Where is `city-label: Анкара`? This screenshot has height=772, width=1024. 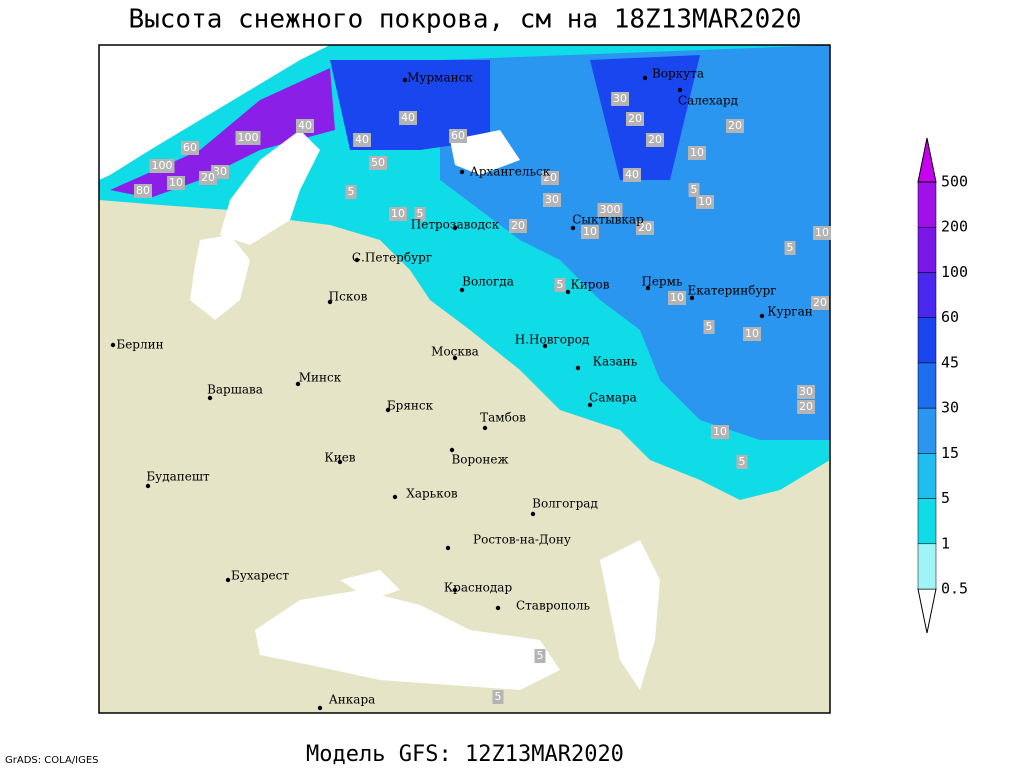 city-label: Анкара is located at coordinates (352, 700).